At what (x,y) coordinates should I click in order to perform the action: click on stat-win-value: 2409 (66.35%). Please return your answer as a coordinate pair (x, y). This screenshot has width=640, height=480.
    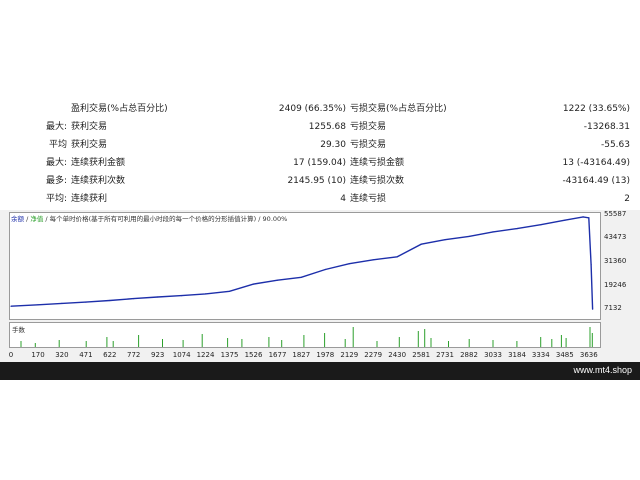
    Looking at the image, I should click on (312, 109).